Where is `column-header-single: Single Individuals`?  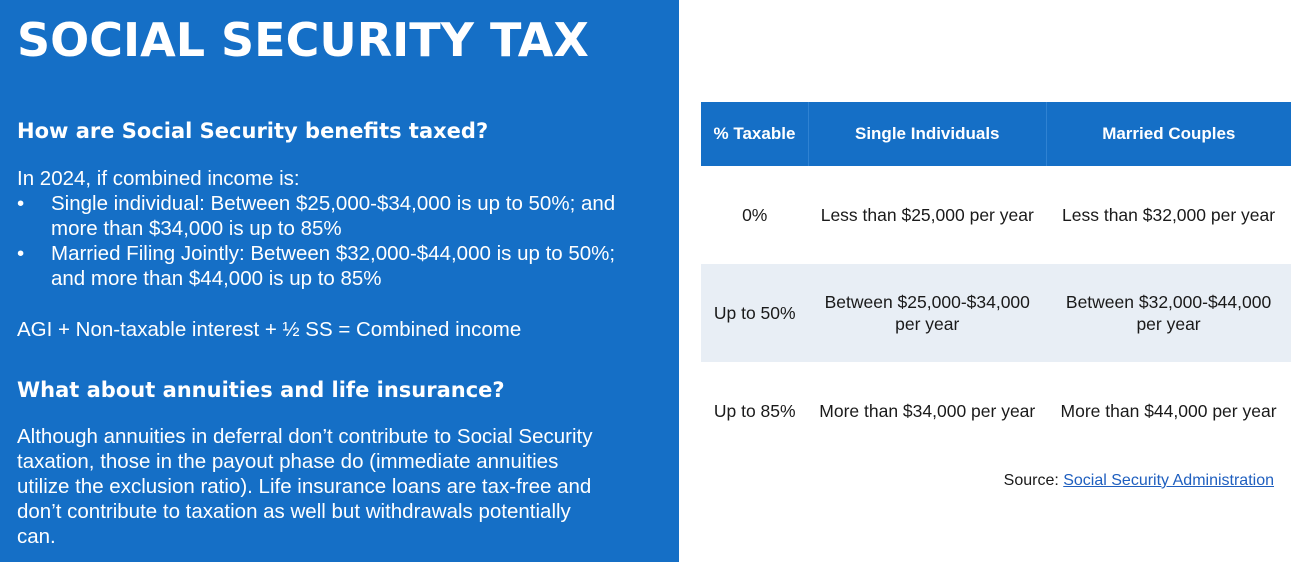 column-header-single: Single Individuals is located at coordinates (927, 134).